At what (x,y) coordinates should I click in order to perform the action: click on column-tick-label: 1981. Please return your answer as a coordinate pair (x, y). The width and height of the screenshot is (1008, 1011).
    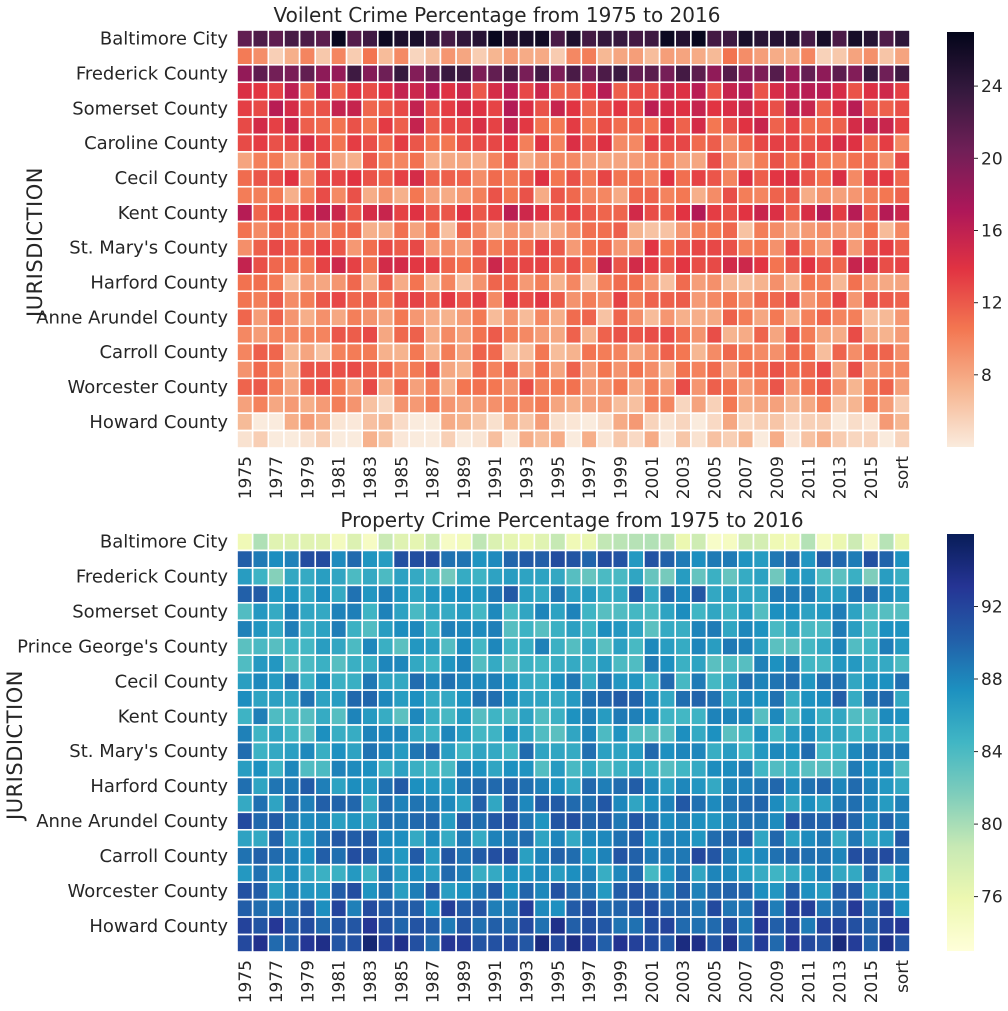
    Looking at the image, I should click on (340, 477).